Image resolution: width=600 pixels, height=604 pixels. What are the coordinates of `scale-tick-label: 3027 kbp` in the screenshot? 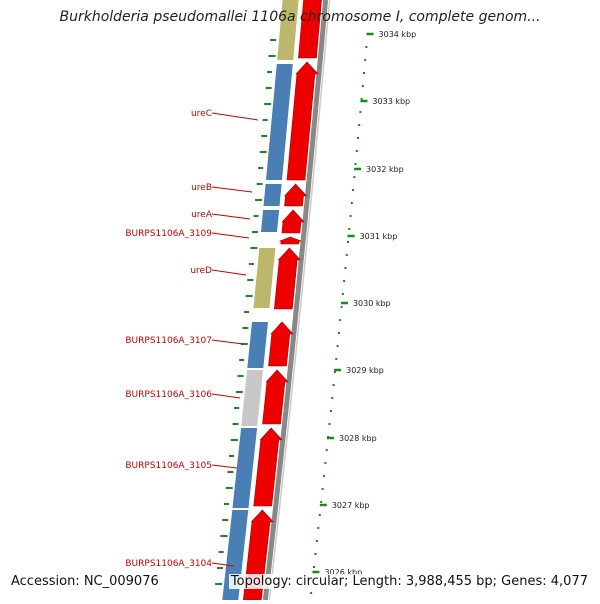 It's located at (351, 505).